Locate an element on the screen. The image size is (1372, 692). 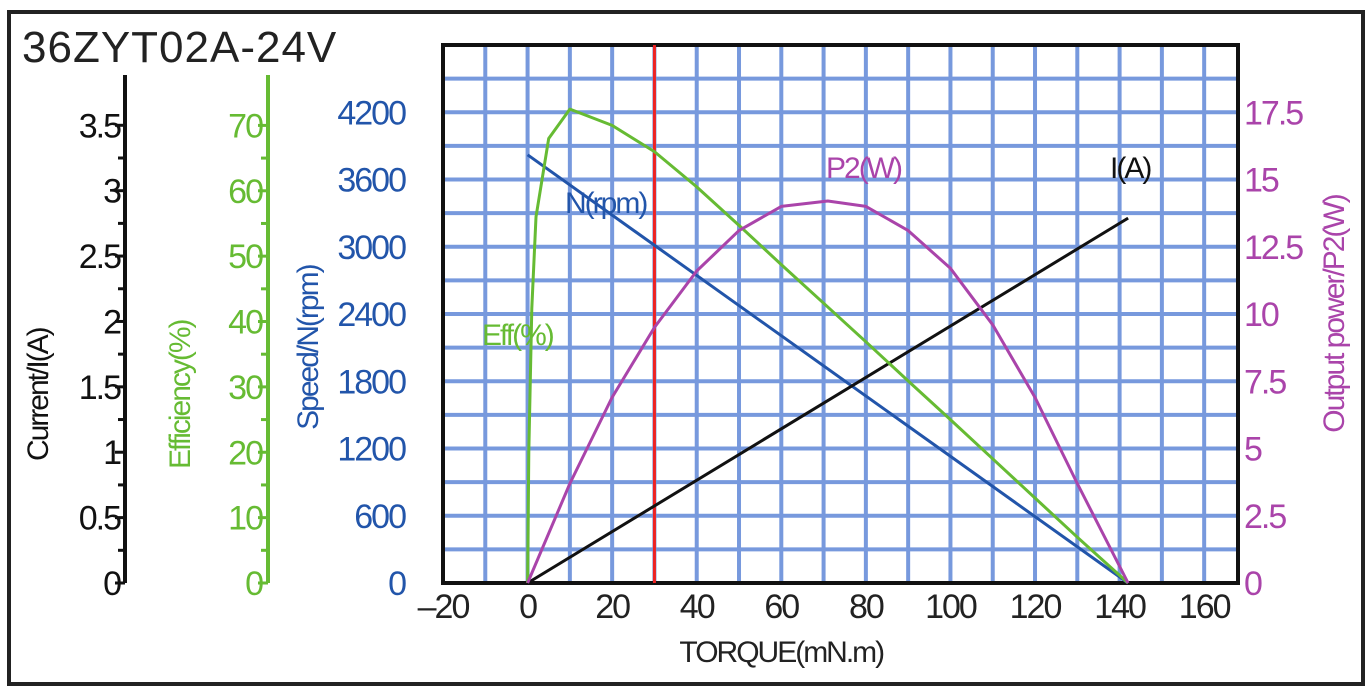
efficiency-tick-label: 10 is located at coordinates (245, 519).